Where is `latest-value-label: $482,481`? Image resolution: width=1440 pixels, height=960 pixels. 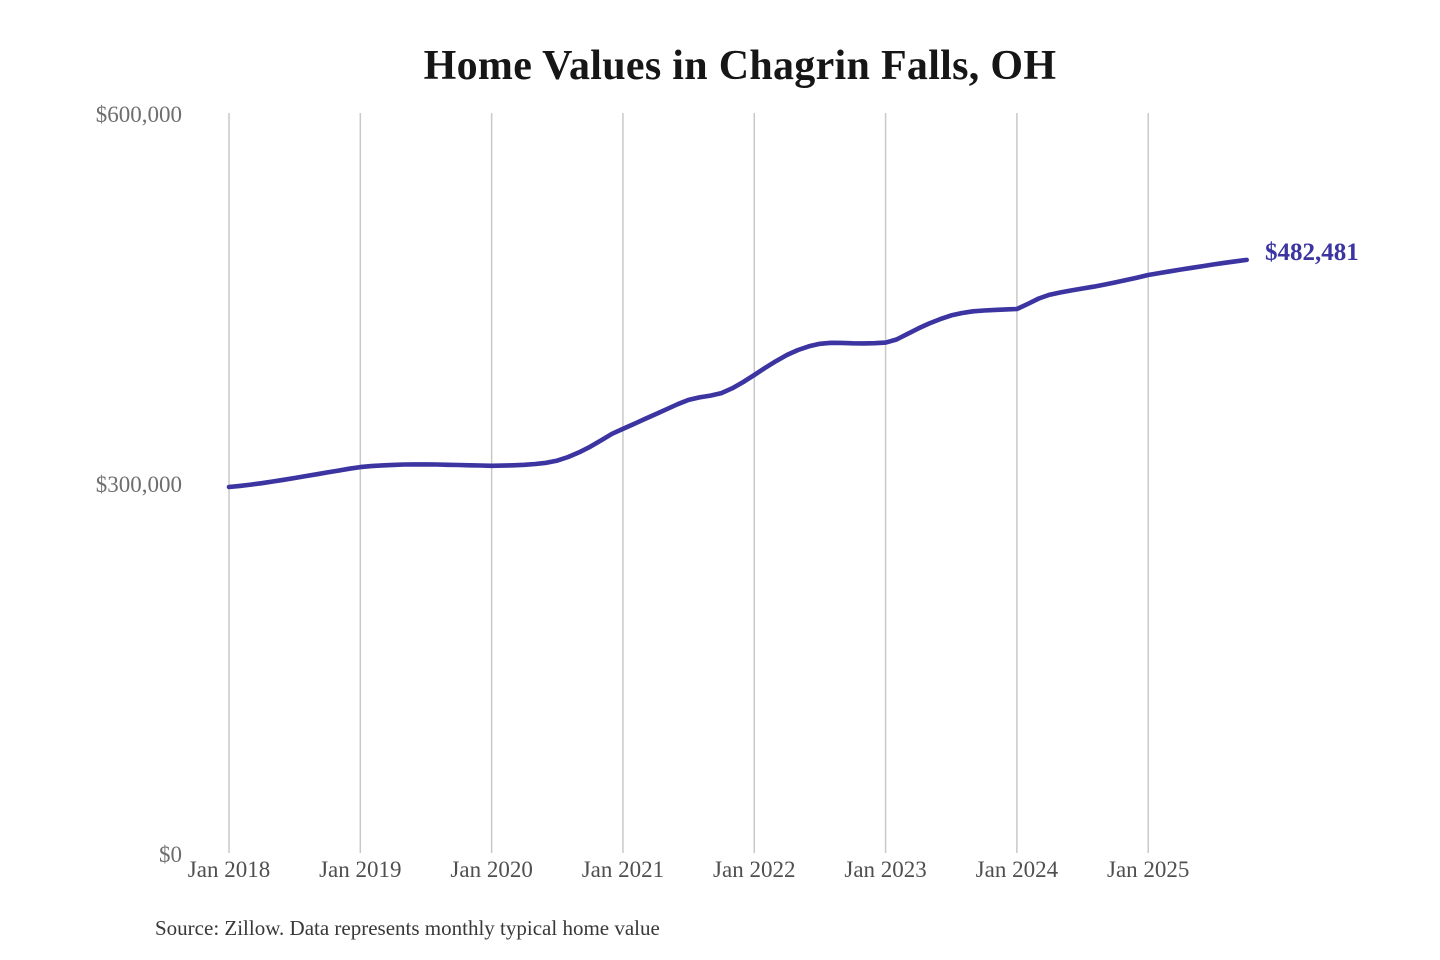 latest-value-label: $482,481 is located at coordinates (1312, 252).